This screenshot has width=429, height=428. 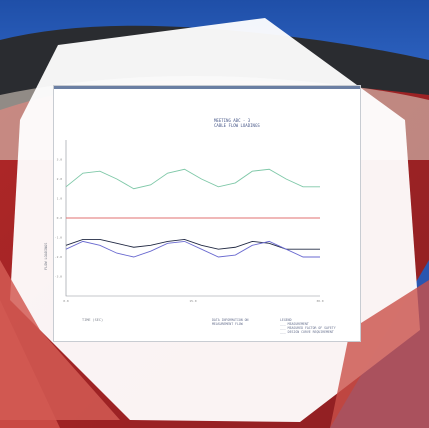 I want to click on chart-title: MEETING ABC - 3 CABLE FLOW LOADINGS, so click(x=237, y=123).